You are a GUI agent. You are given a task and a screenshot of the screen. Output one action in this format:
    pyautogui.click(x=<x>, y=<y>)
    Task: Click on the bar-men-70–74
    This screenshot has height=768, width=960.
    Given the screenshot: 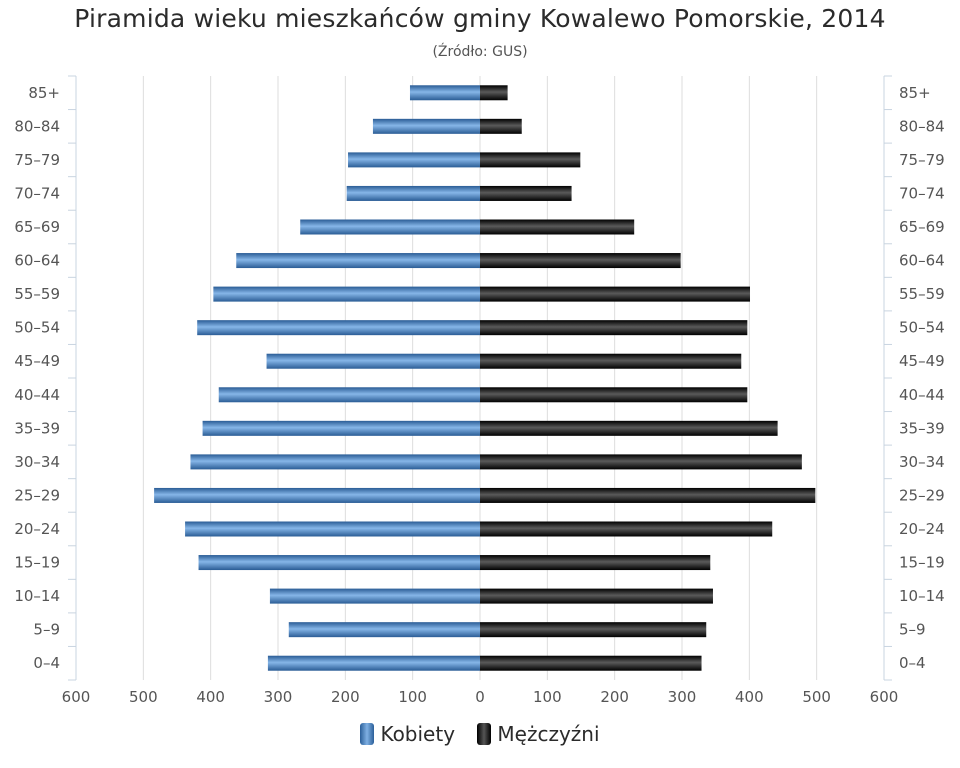 What is the action you would take?
    pyautogui.click(x=526, y=193)
    